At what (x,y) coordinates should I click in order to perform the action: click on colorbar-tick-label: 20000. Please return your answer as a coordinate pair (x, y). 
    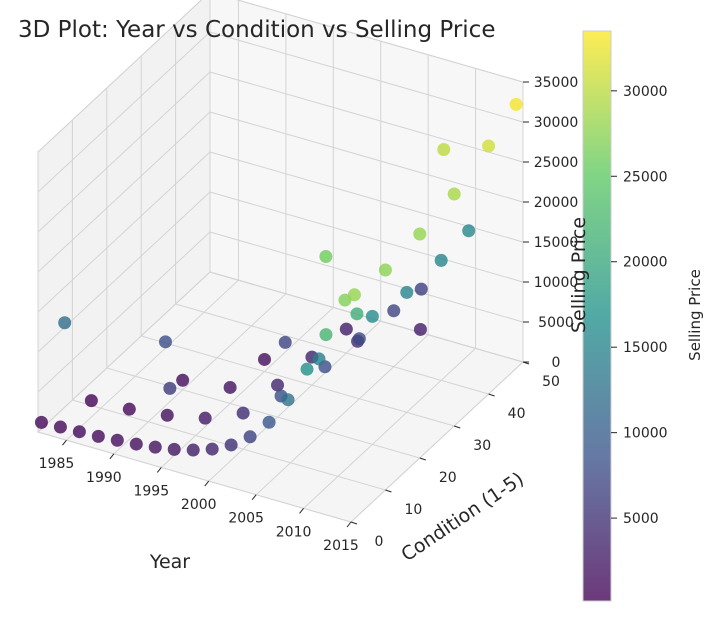
    Looking at the image, I should click on (645, 263).